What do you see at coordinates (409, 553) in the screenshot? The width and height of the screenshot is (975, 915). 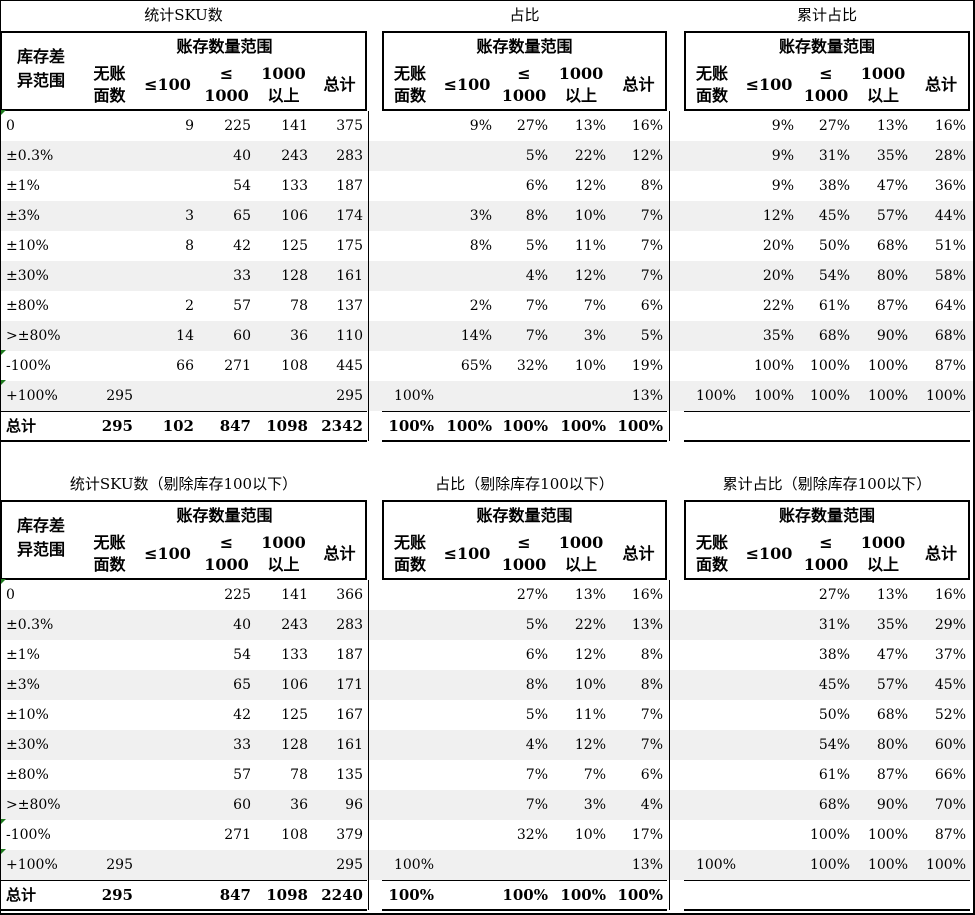 I see `column-header: 无账 面数` at bounding box center [409, 553].